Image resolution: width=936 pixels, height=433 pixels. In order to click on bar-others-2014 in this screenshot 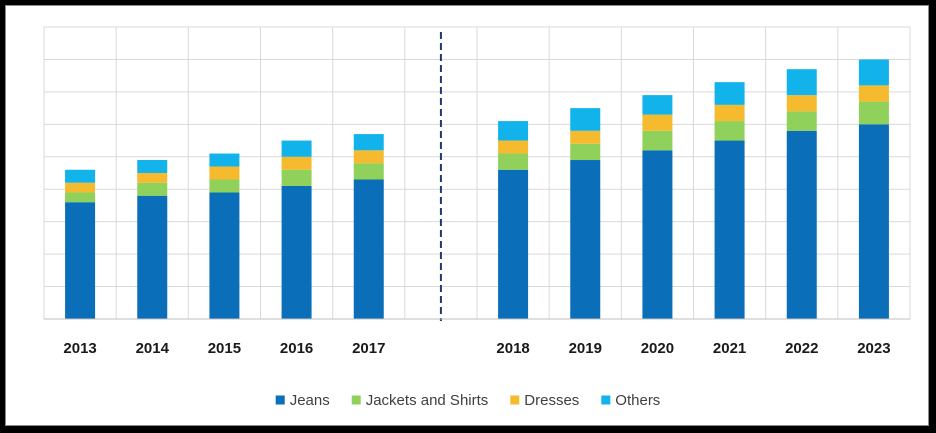, I will do `click(152, 166)`.